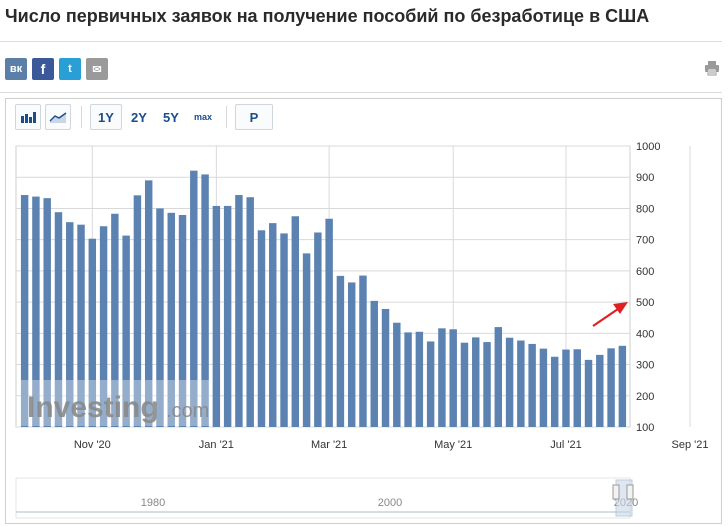  I want to click on area-chart-type-button, so click(58, 117).